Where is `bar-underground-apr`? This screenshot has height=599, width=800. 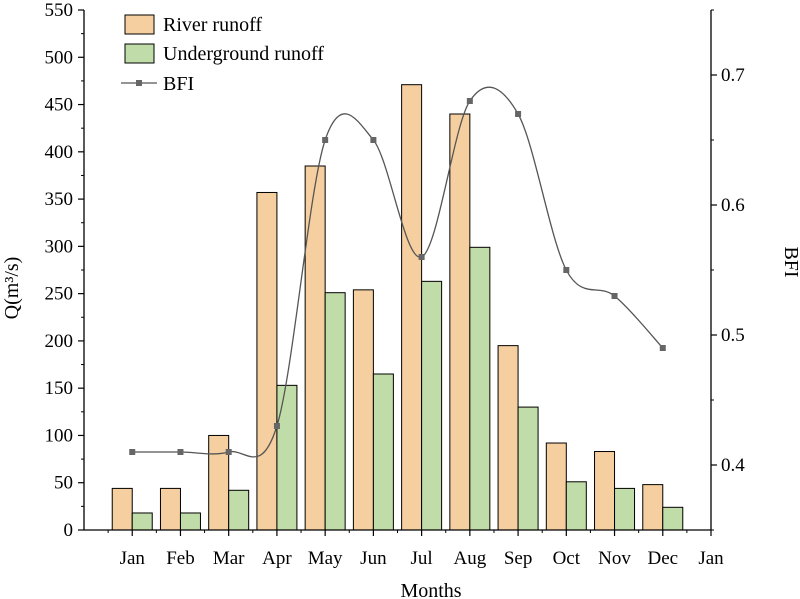
bar-underground-apr is located at coordinates (287, 457).